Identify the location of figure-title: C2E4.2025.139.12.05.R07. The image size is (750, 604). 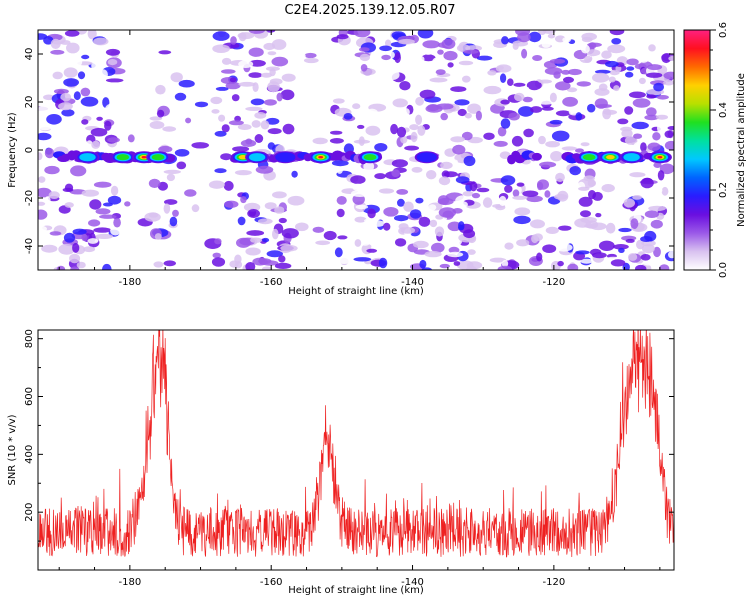
(369, 10).